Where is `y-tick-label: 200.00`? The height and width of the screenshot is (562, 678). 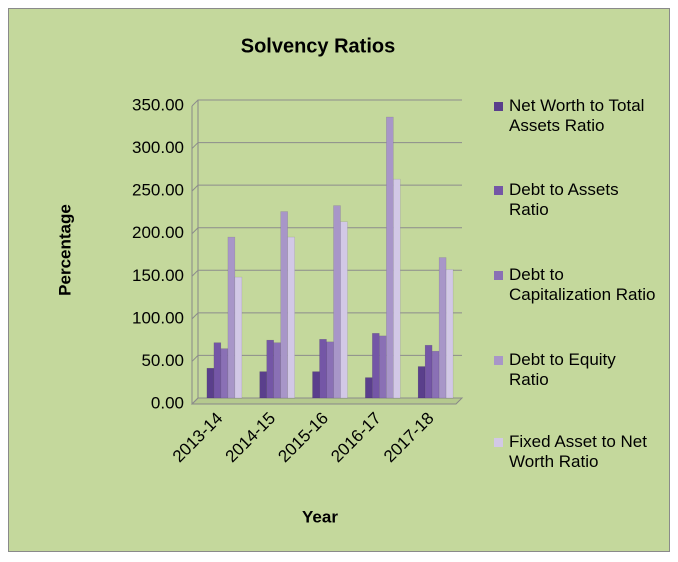 y-tick-label: 200.00 is located at coordinates (158, 232).